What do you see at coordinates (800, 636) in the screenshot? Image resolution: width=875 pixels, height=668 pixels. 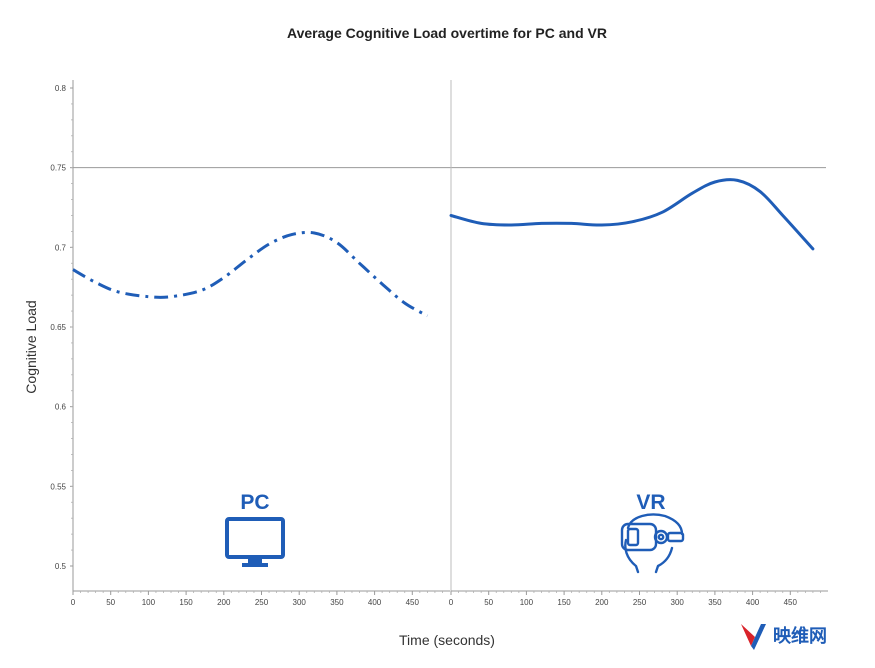 I see `watermark-text: 映维网` at bounding box center [800, 636].